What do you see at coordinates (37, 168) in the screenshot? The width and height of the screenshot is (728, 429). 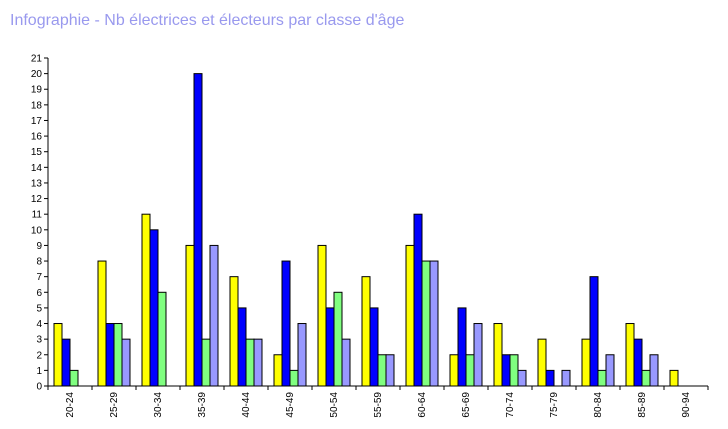 I see `y-tick-label: 14` at bounding box center [37, 168].